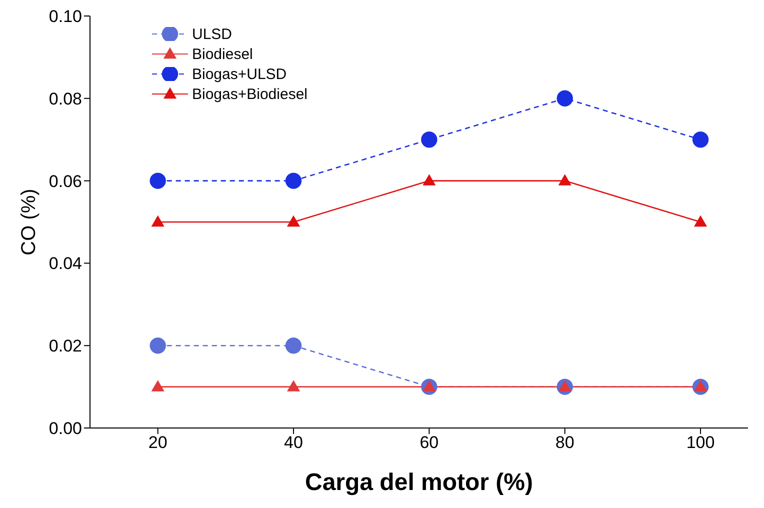 The width and height of the screenshot is (764, 508). Describe the element at coordinates (65, 346) in the screenshot. I see `y-tick-label: 0.02` at that location.